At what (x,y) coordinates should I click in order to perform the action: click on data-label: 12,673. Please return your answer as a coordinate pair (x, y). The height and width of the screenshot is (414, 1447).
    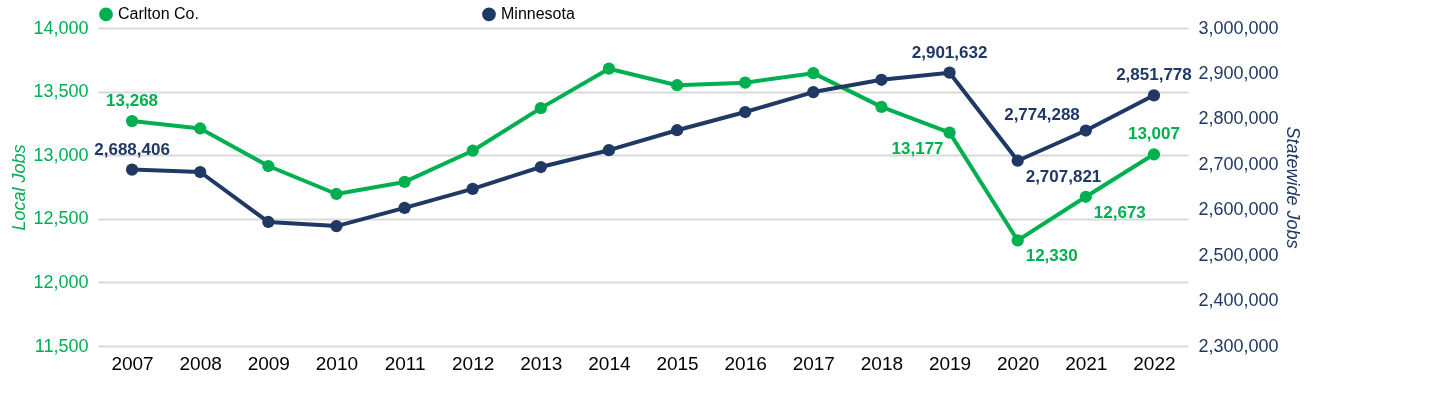
    Looking at the image, I should click on (1119, 212).